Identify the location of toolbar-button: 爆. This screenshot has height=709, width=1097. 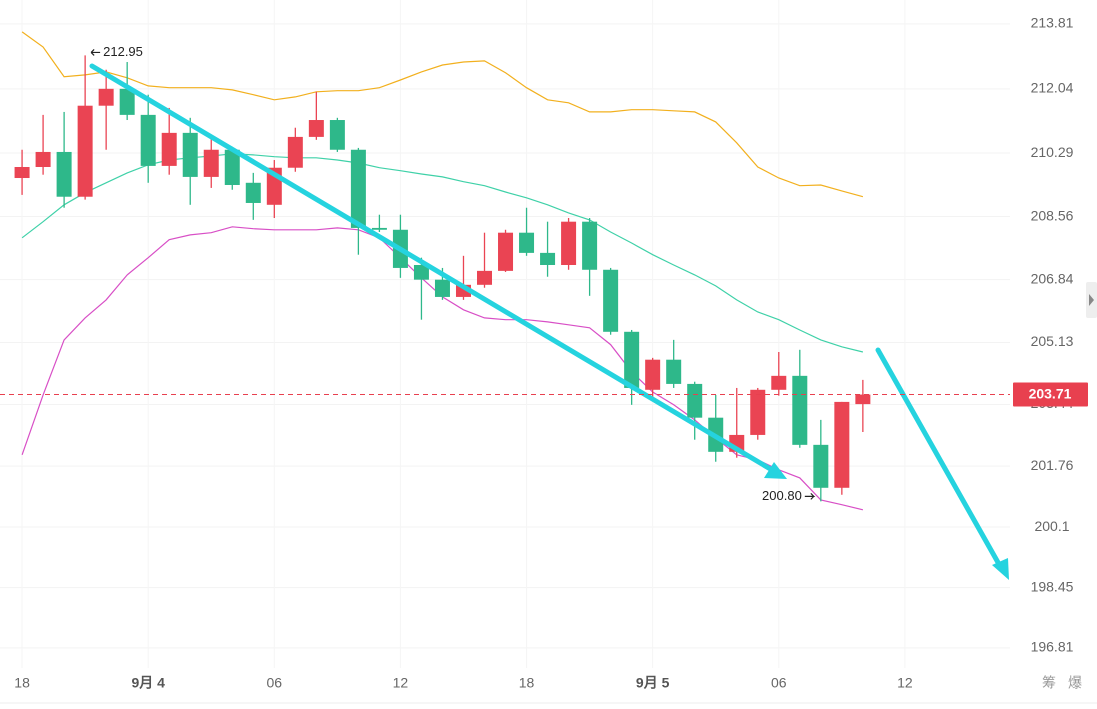
(1075, 683).